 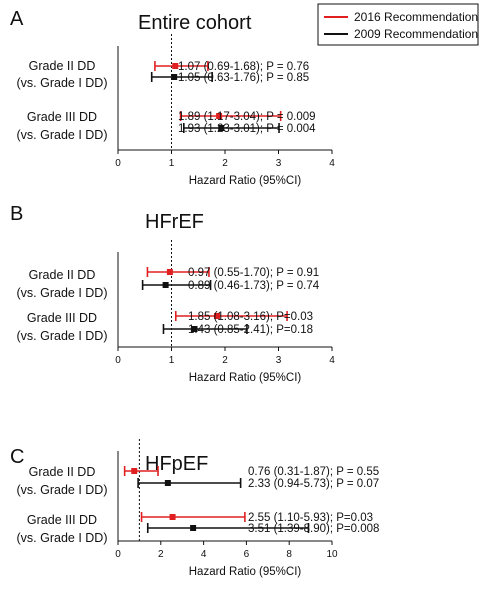 I want to click on x-tick-label: 8, so click(x=289, y=554).